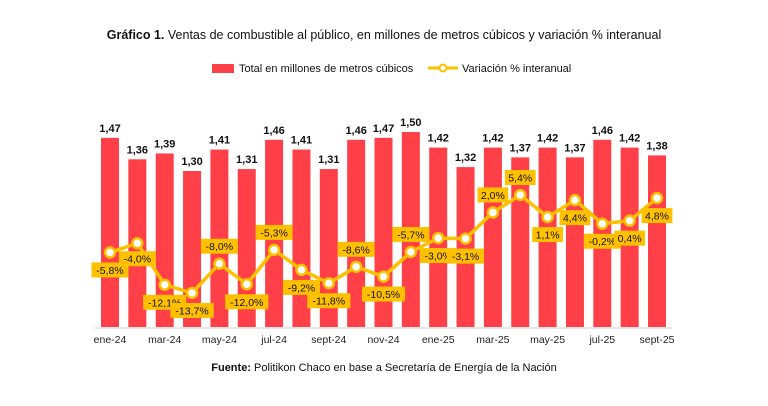 Image resolution: width=768 pixels, height=406 pixels. What do you see at coordinates (437, 257) in the screenshot?
I see `line-value-label: -3,0%` at bounding box center [437, 257].